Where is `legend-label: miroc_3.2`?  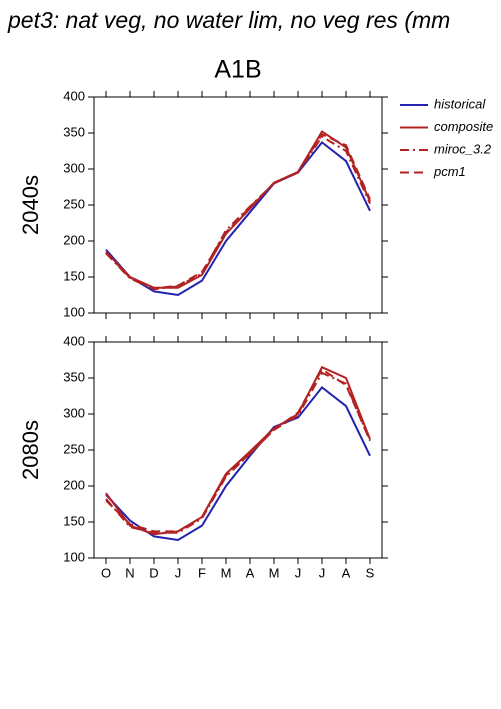
legend-label: miroc_3.2 is located at coordinates (463, 148).